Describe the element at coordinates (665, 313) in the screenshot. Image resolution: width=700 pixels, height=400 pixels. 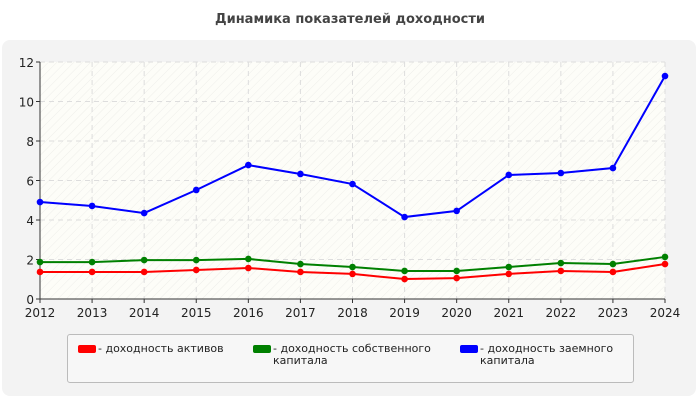
I see `x-tick-label: 2024` at that location.